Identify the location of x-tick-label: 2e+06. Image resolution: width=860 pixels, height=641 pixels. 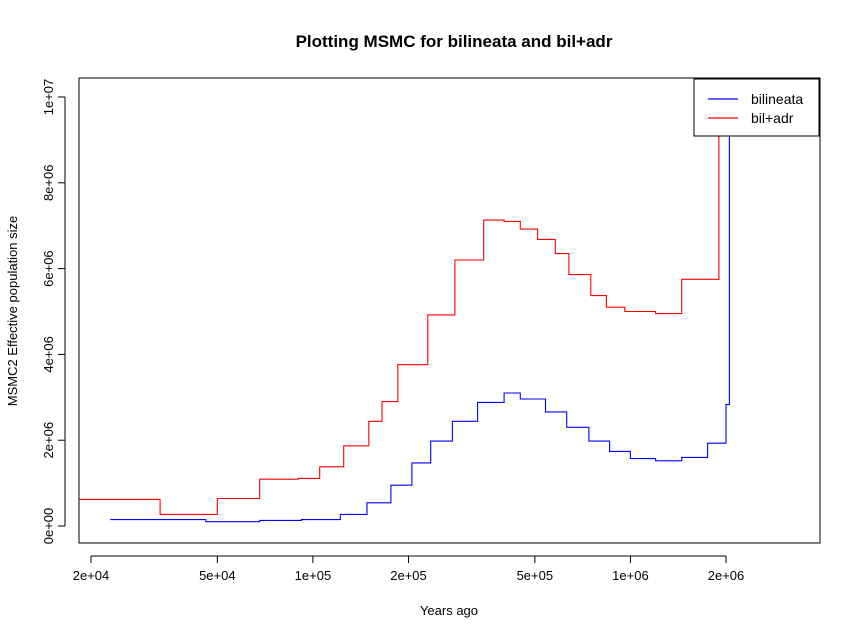
(726, 575).